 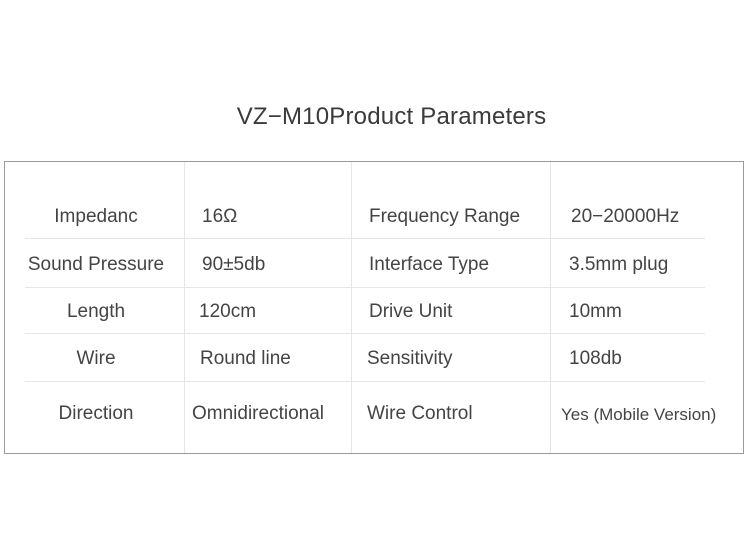 I want to click on param-label-sensitivity: Sensitivity, so click(x=410, y=358).